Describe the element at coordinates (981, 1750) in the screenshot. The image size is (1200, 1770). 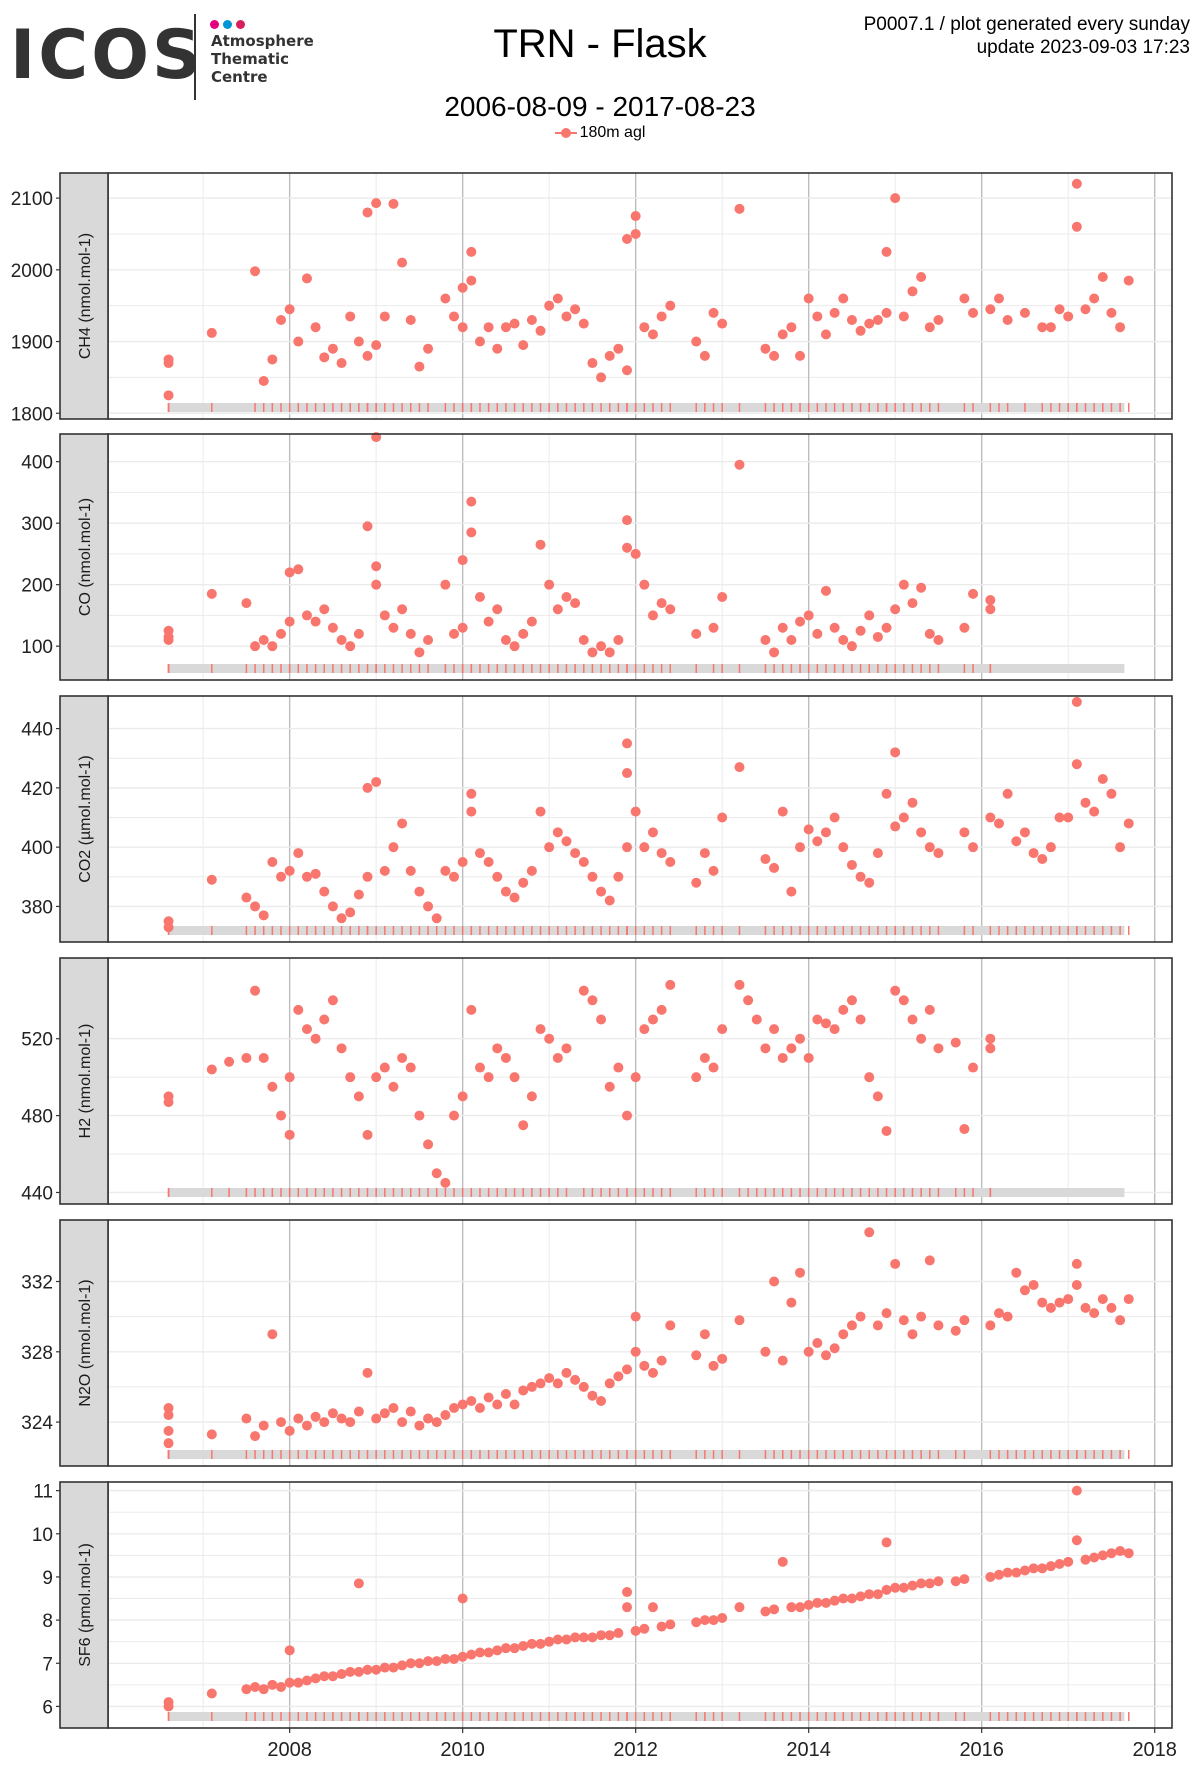
I see `x-tick-label: 2016` at that location.